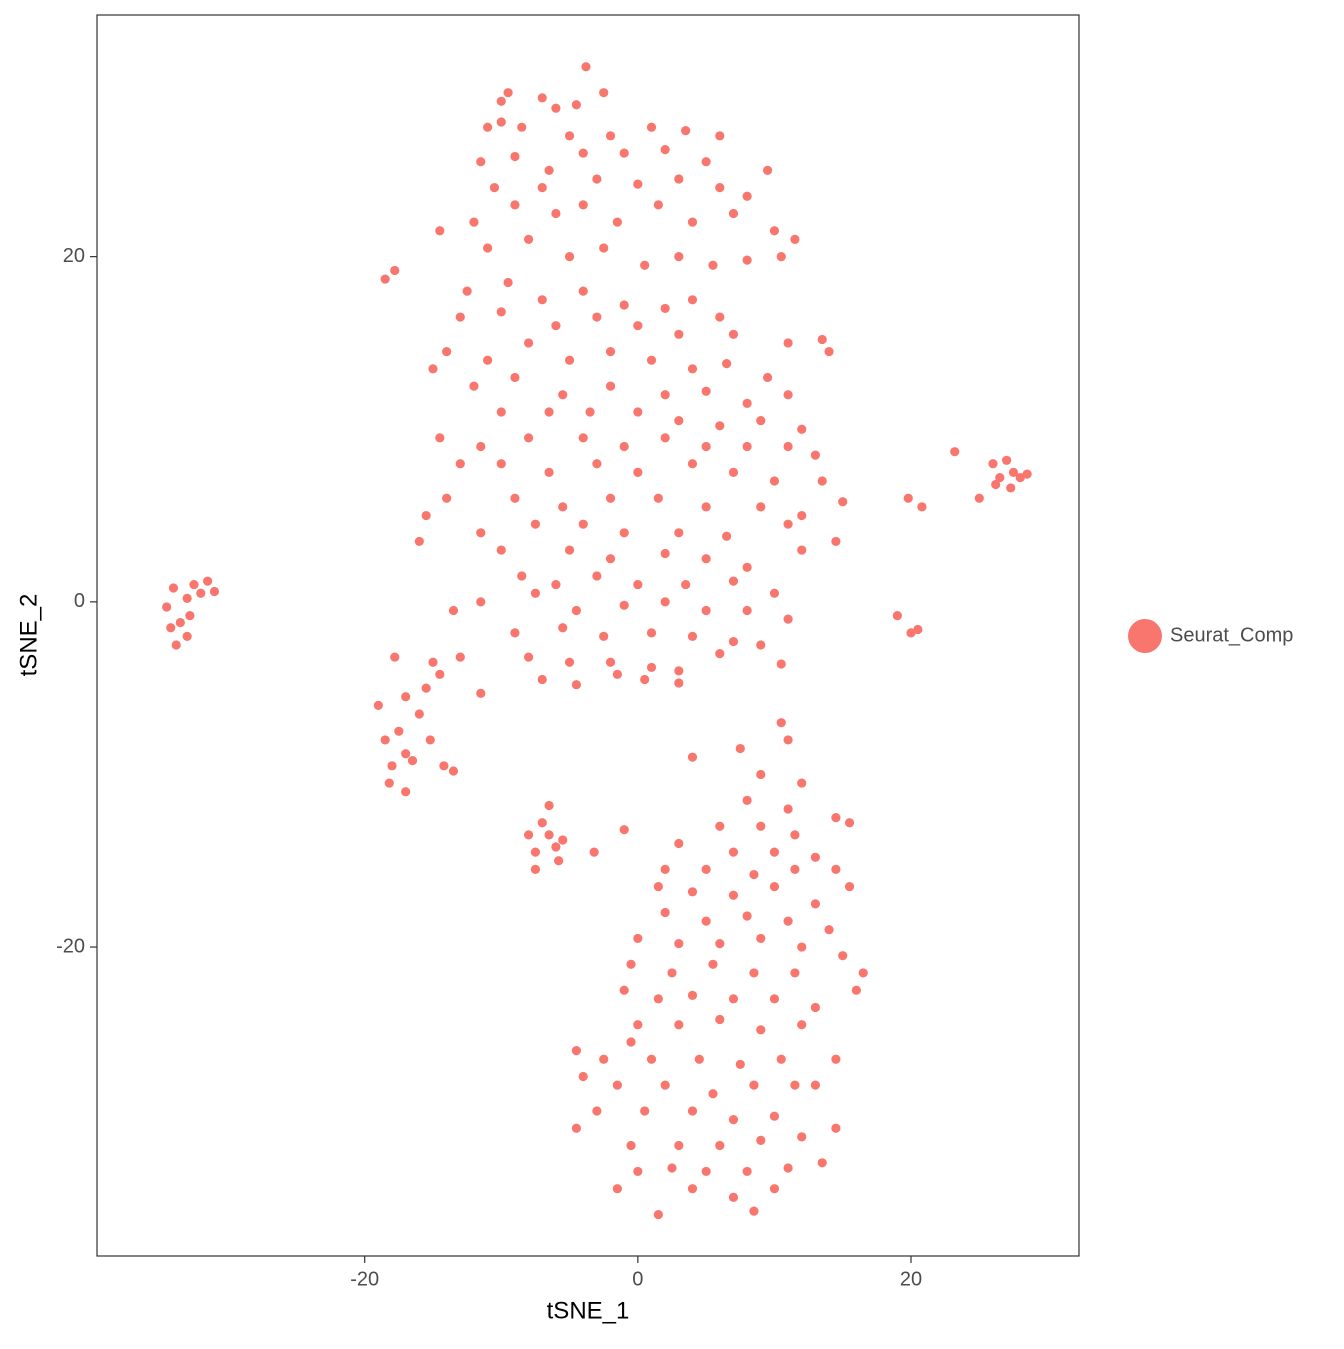 The width and height of the screenshot is (1344, 1349). What do you see at coordinates (70, 946) in the screenshot?
I see `y-tick-label: -20` at bounding box center [70, 946].